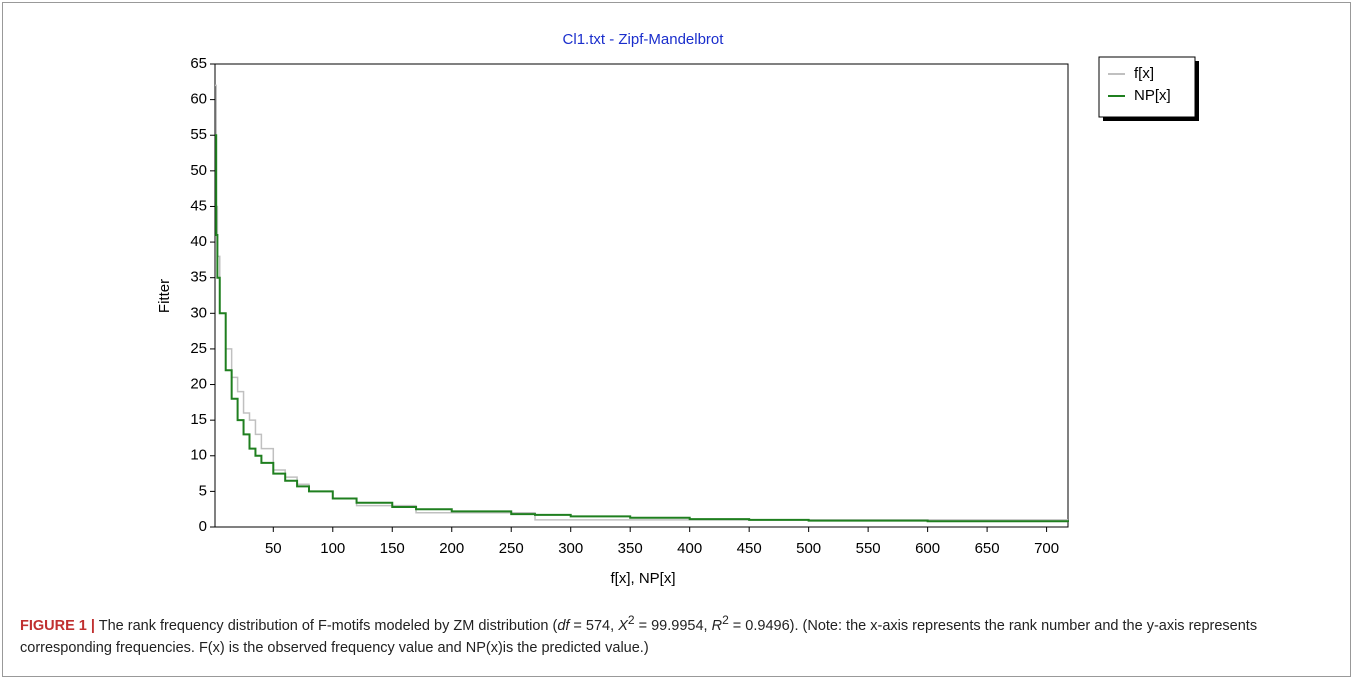 This screenshot has height=681, width=1355. What do you see at coordinates (451, 548) in the screenshot?
I see `x-tick-label: 200` at bounding box center [451, 548].